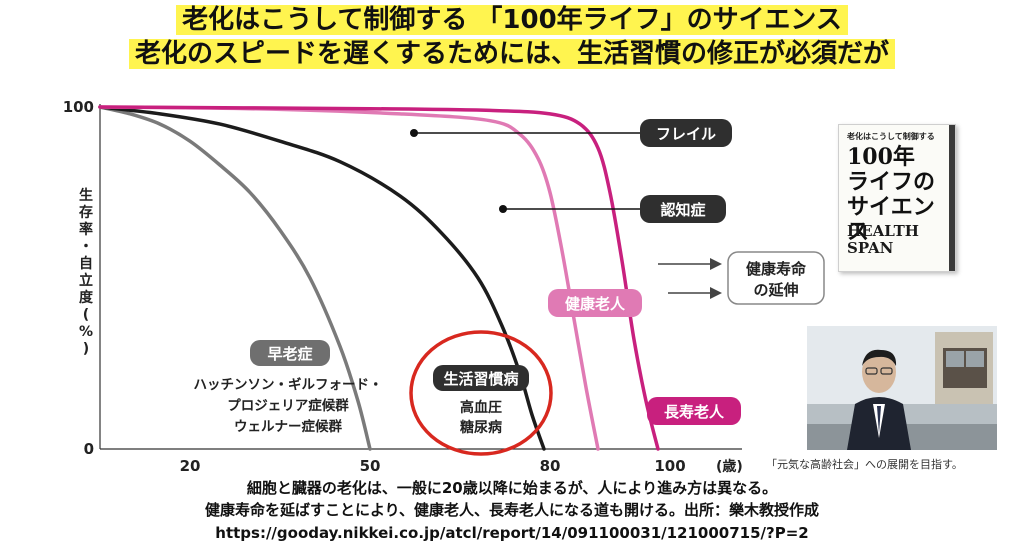 This screenshot has width=1024, height=557. What do you see at coordinates (891, 136) in the screenshot?
I see `book-top-text: 老化はこうして制御する` at bounding box center [891, 136].